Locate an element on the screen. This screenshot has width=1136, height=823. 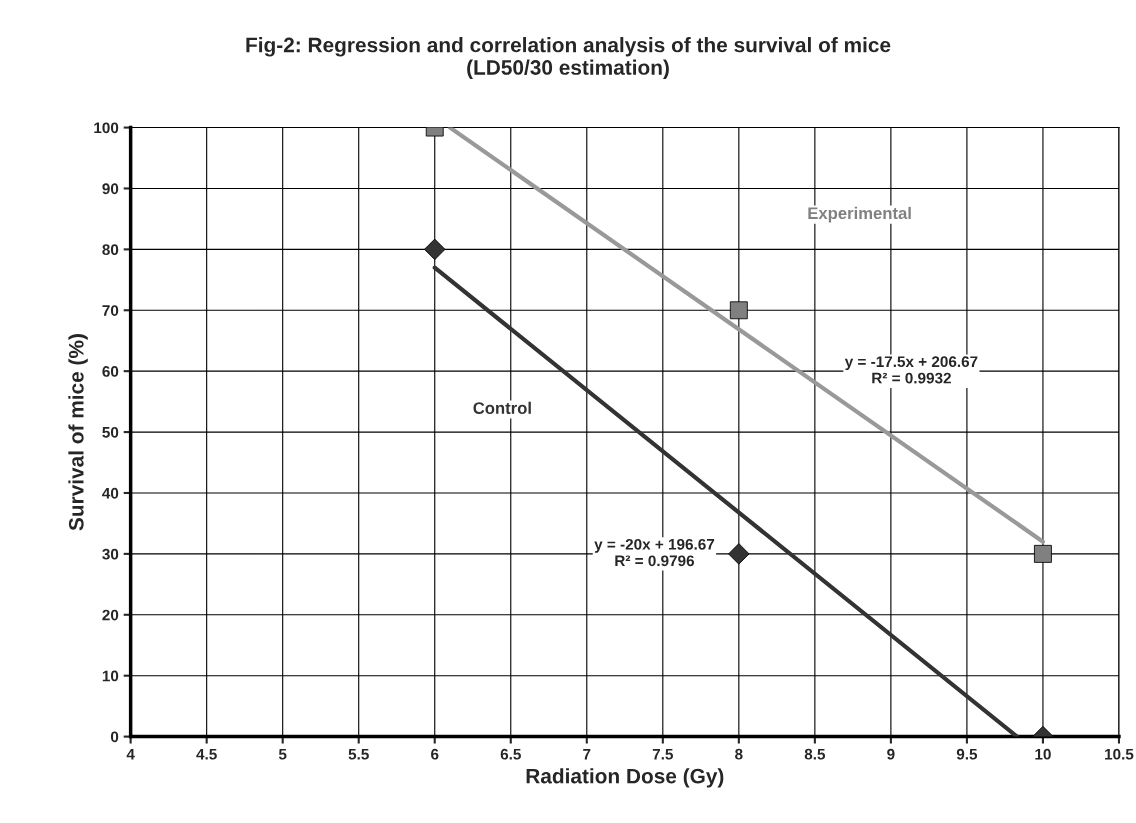
y-tick-label: 90 is located at coordinates (110, 189).